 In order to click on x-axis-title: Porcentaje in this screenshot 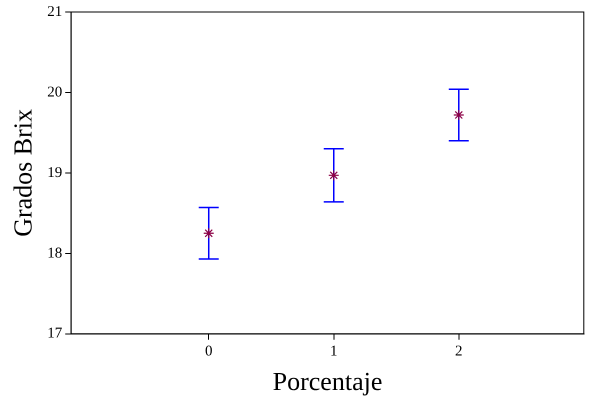, I will do `click(327, 381)`.